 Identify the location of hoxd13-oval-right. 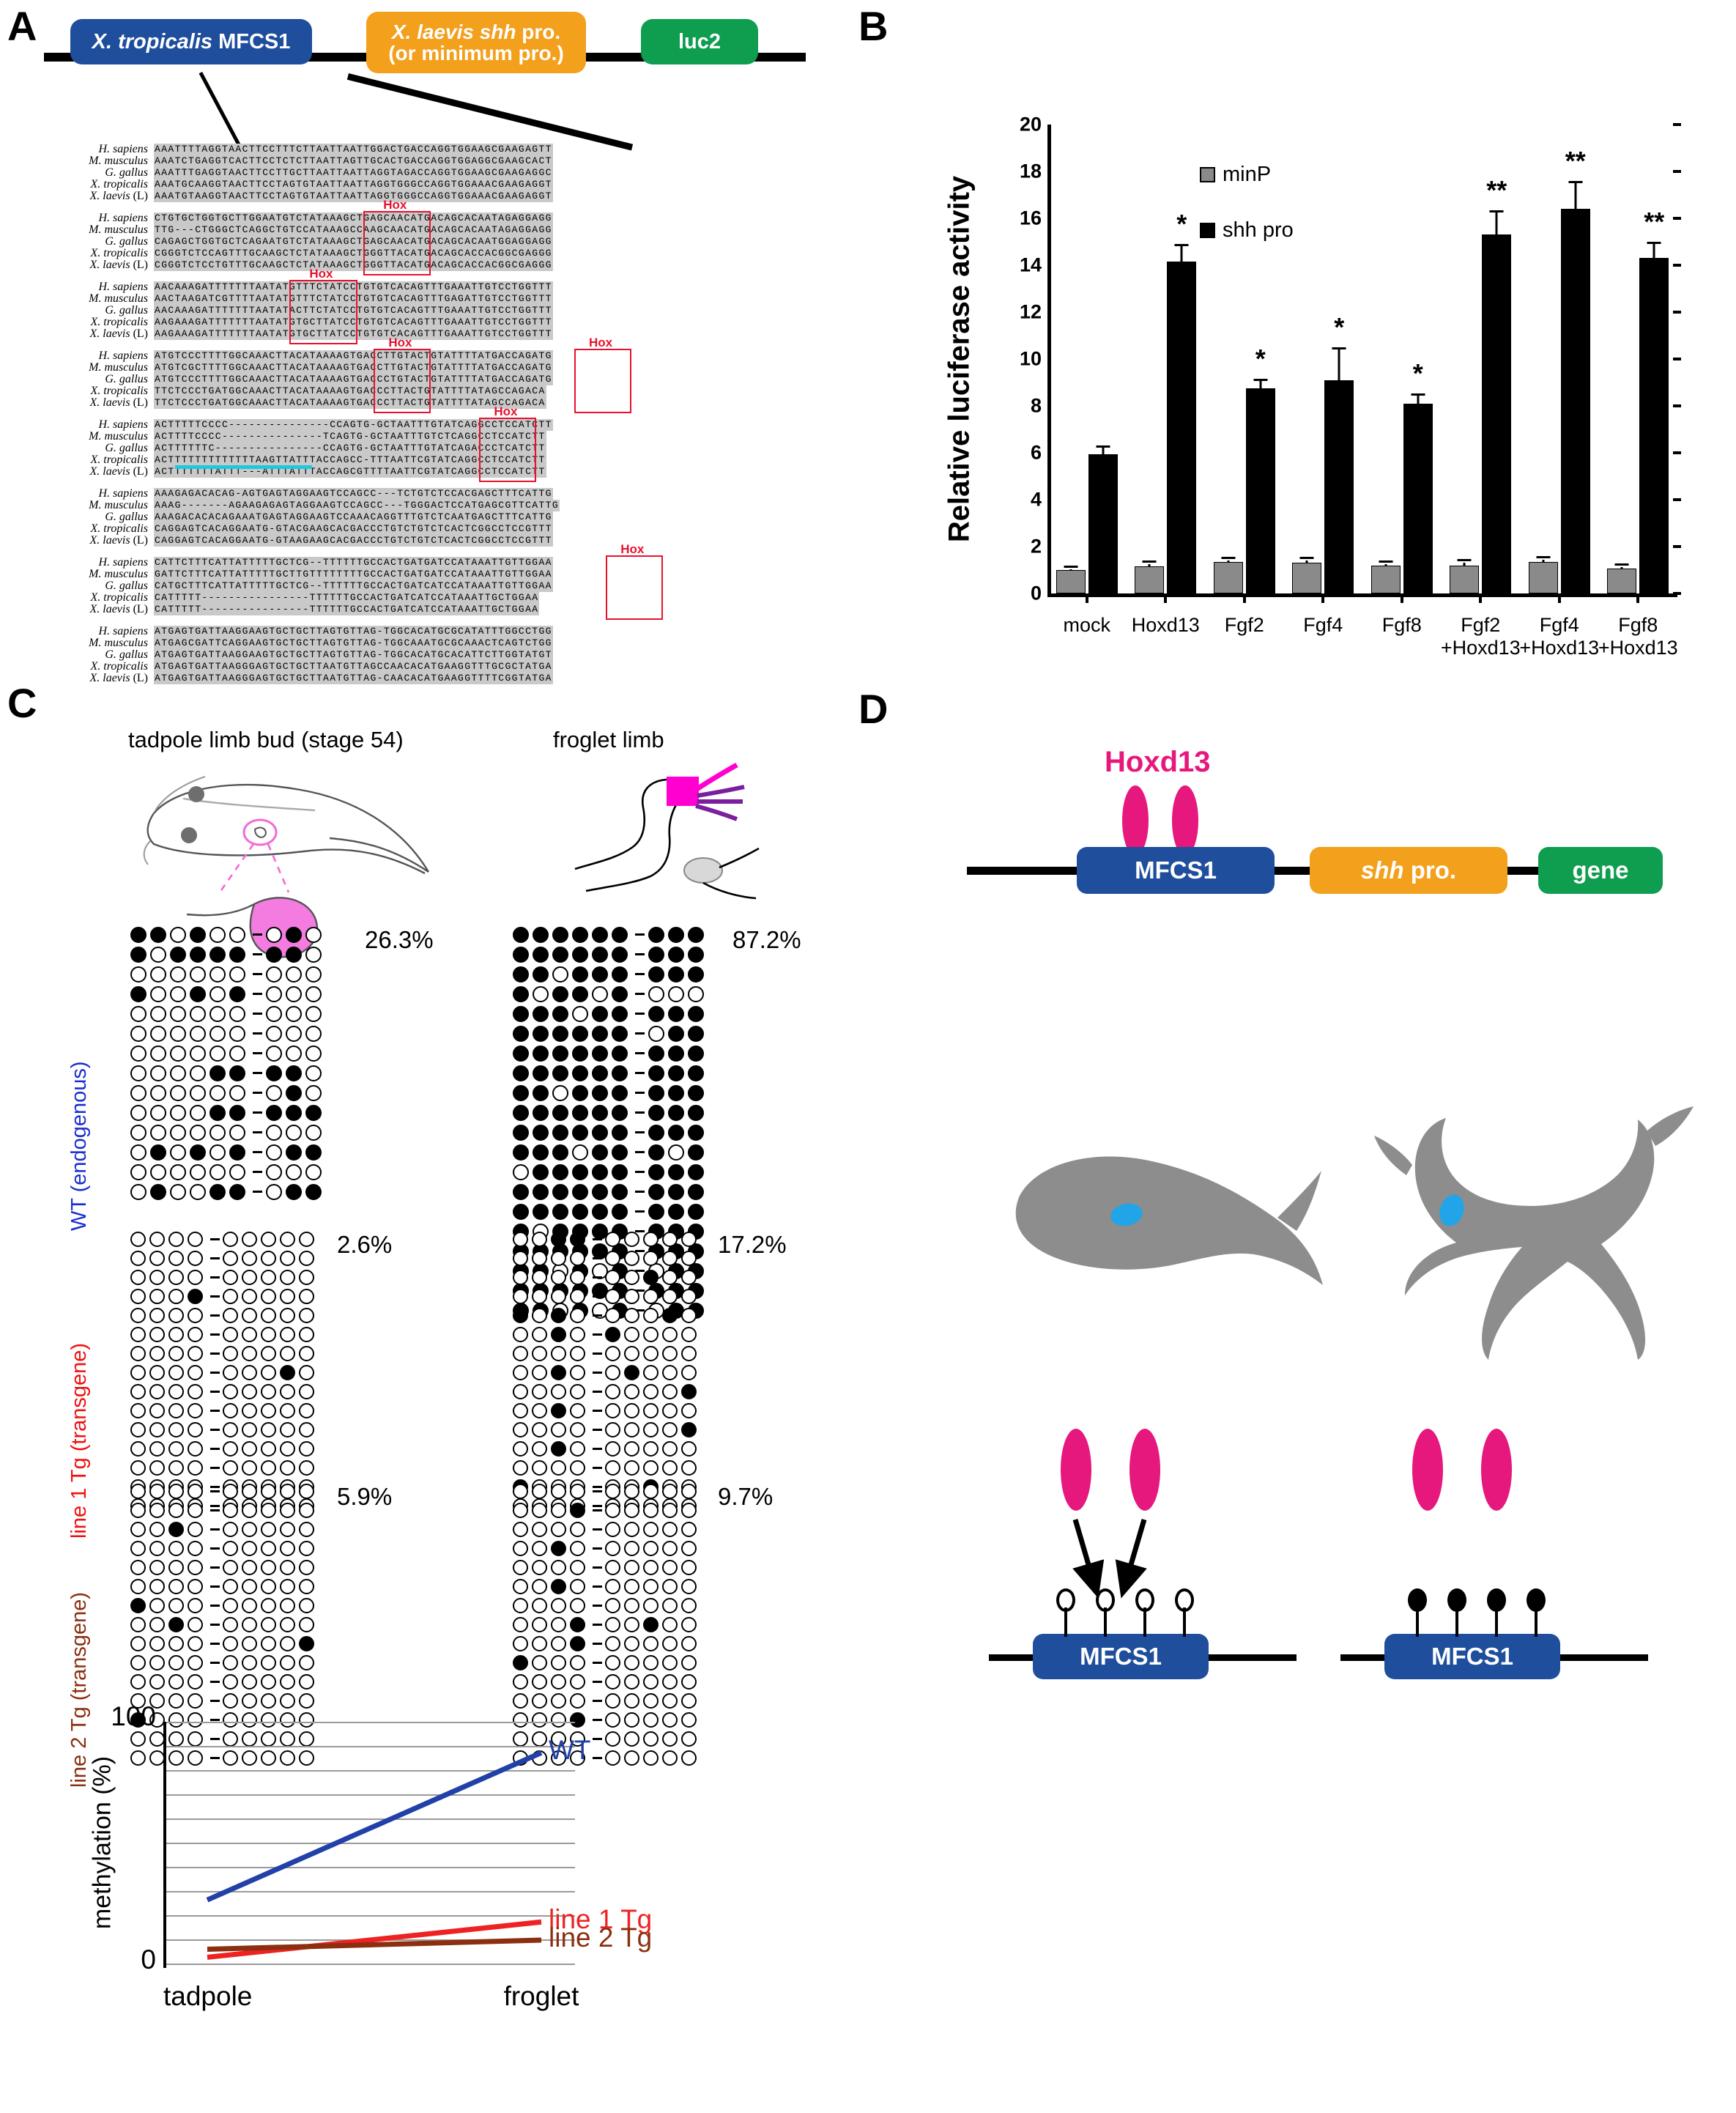
(1185, 820).